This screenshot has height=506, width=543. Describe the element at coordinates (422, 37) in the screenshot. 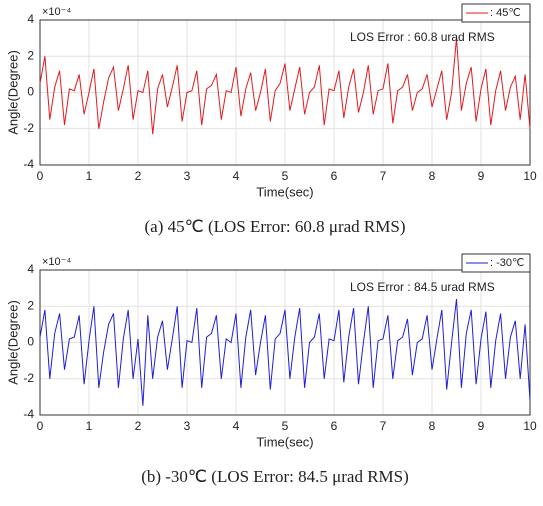

I see `annotation: LOS Error : 60.8 urad RMS` at that location.